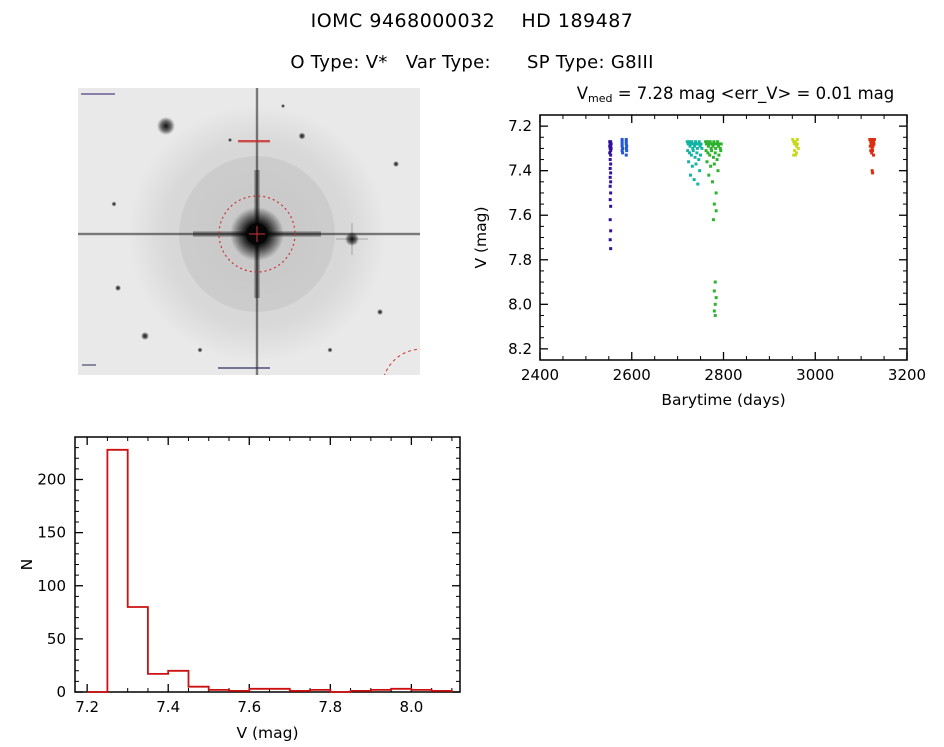  What do you see at coordinates (723, 375) in the screenshot?
I see `x-tick-label: 2800` at bounding box center [723, 375].